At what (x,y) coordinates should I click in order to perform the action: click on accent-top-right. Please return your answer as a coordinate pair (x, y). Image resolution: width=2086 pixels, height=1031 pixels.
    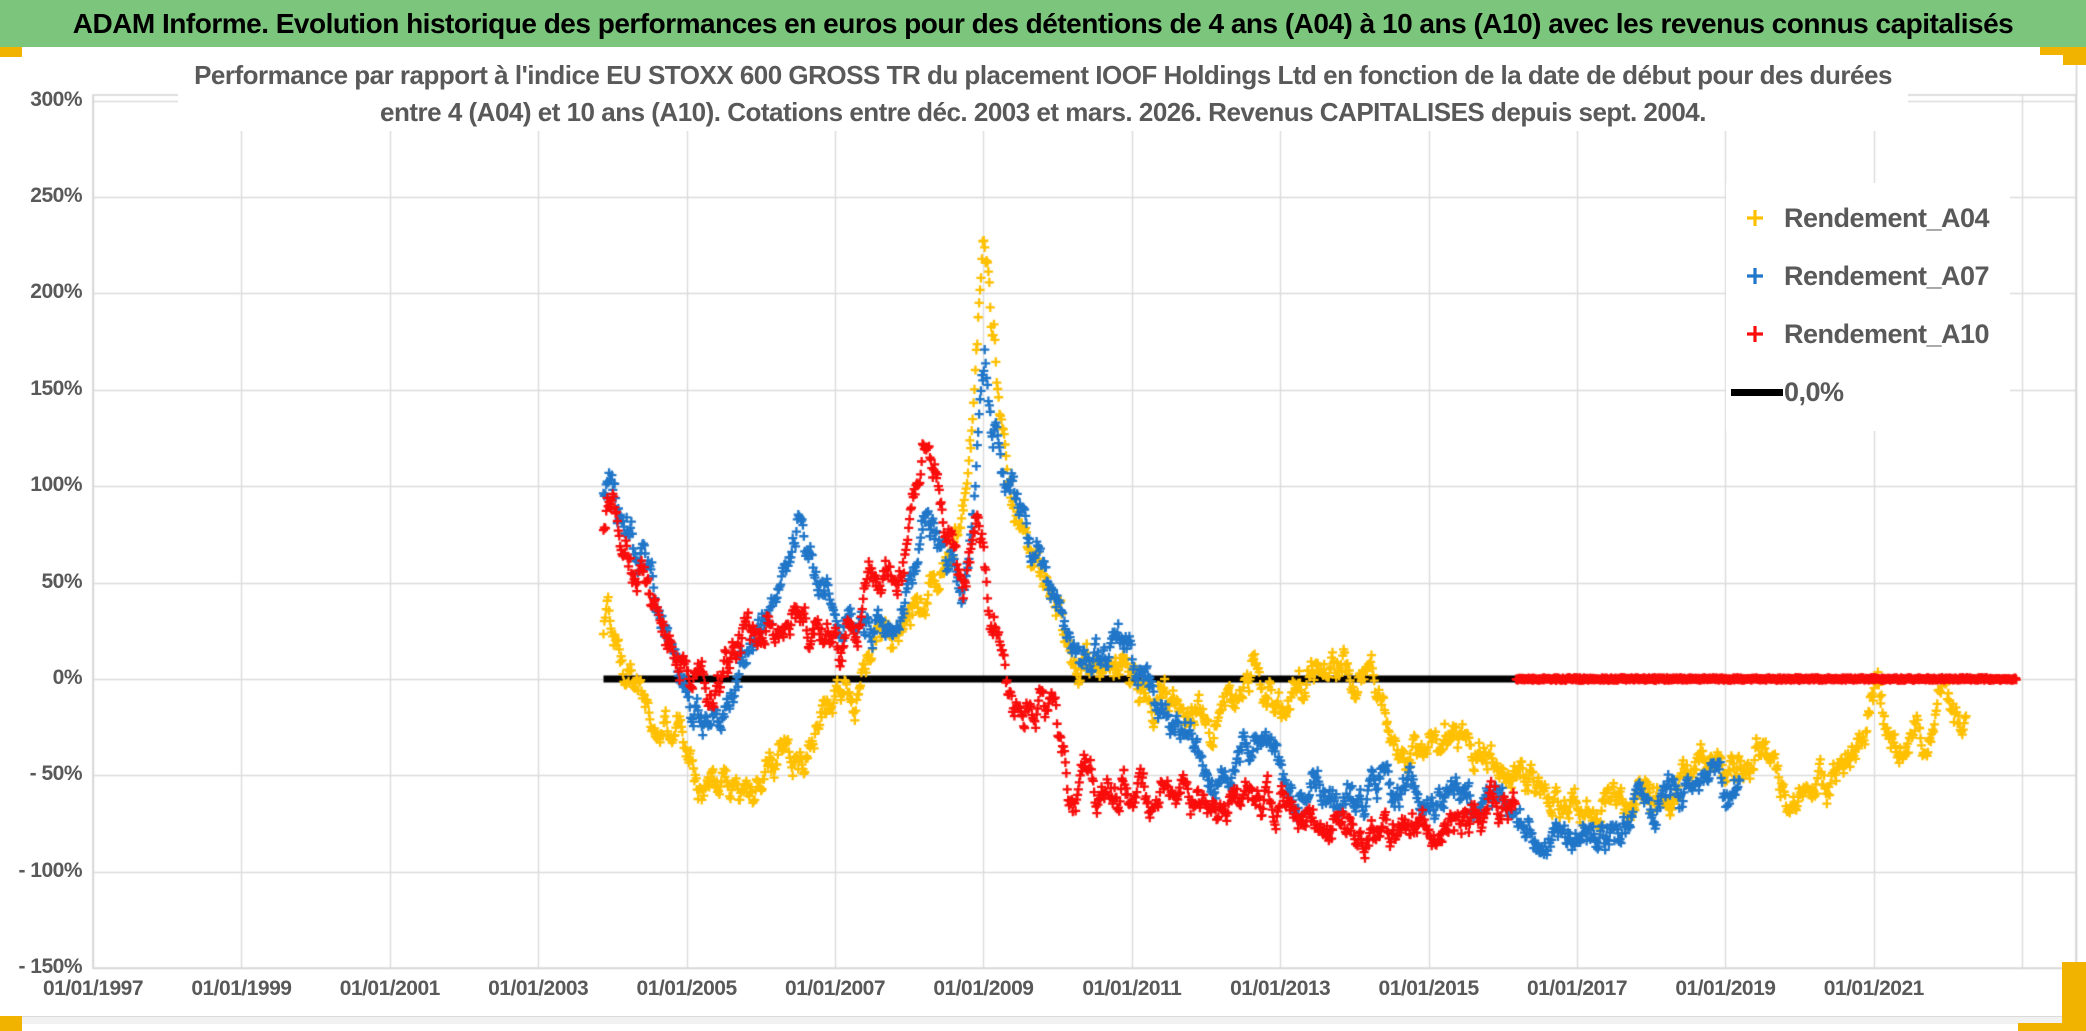
    Looking at the image, I should click on (2074, 56).